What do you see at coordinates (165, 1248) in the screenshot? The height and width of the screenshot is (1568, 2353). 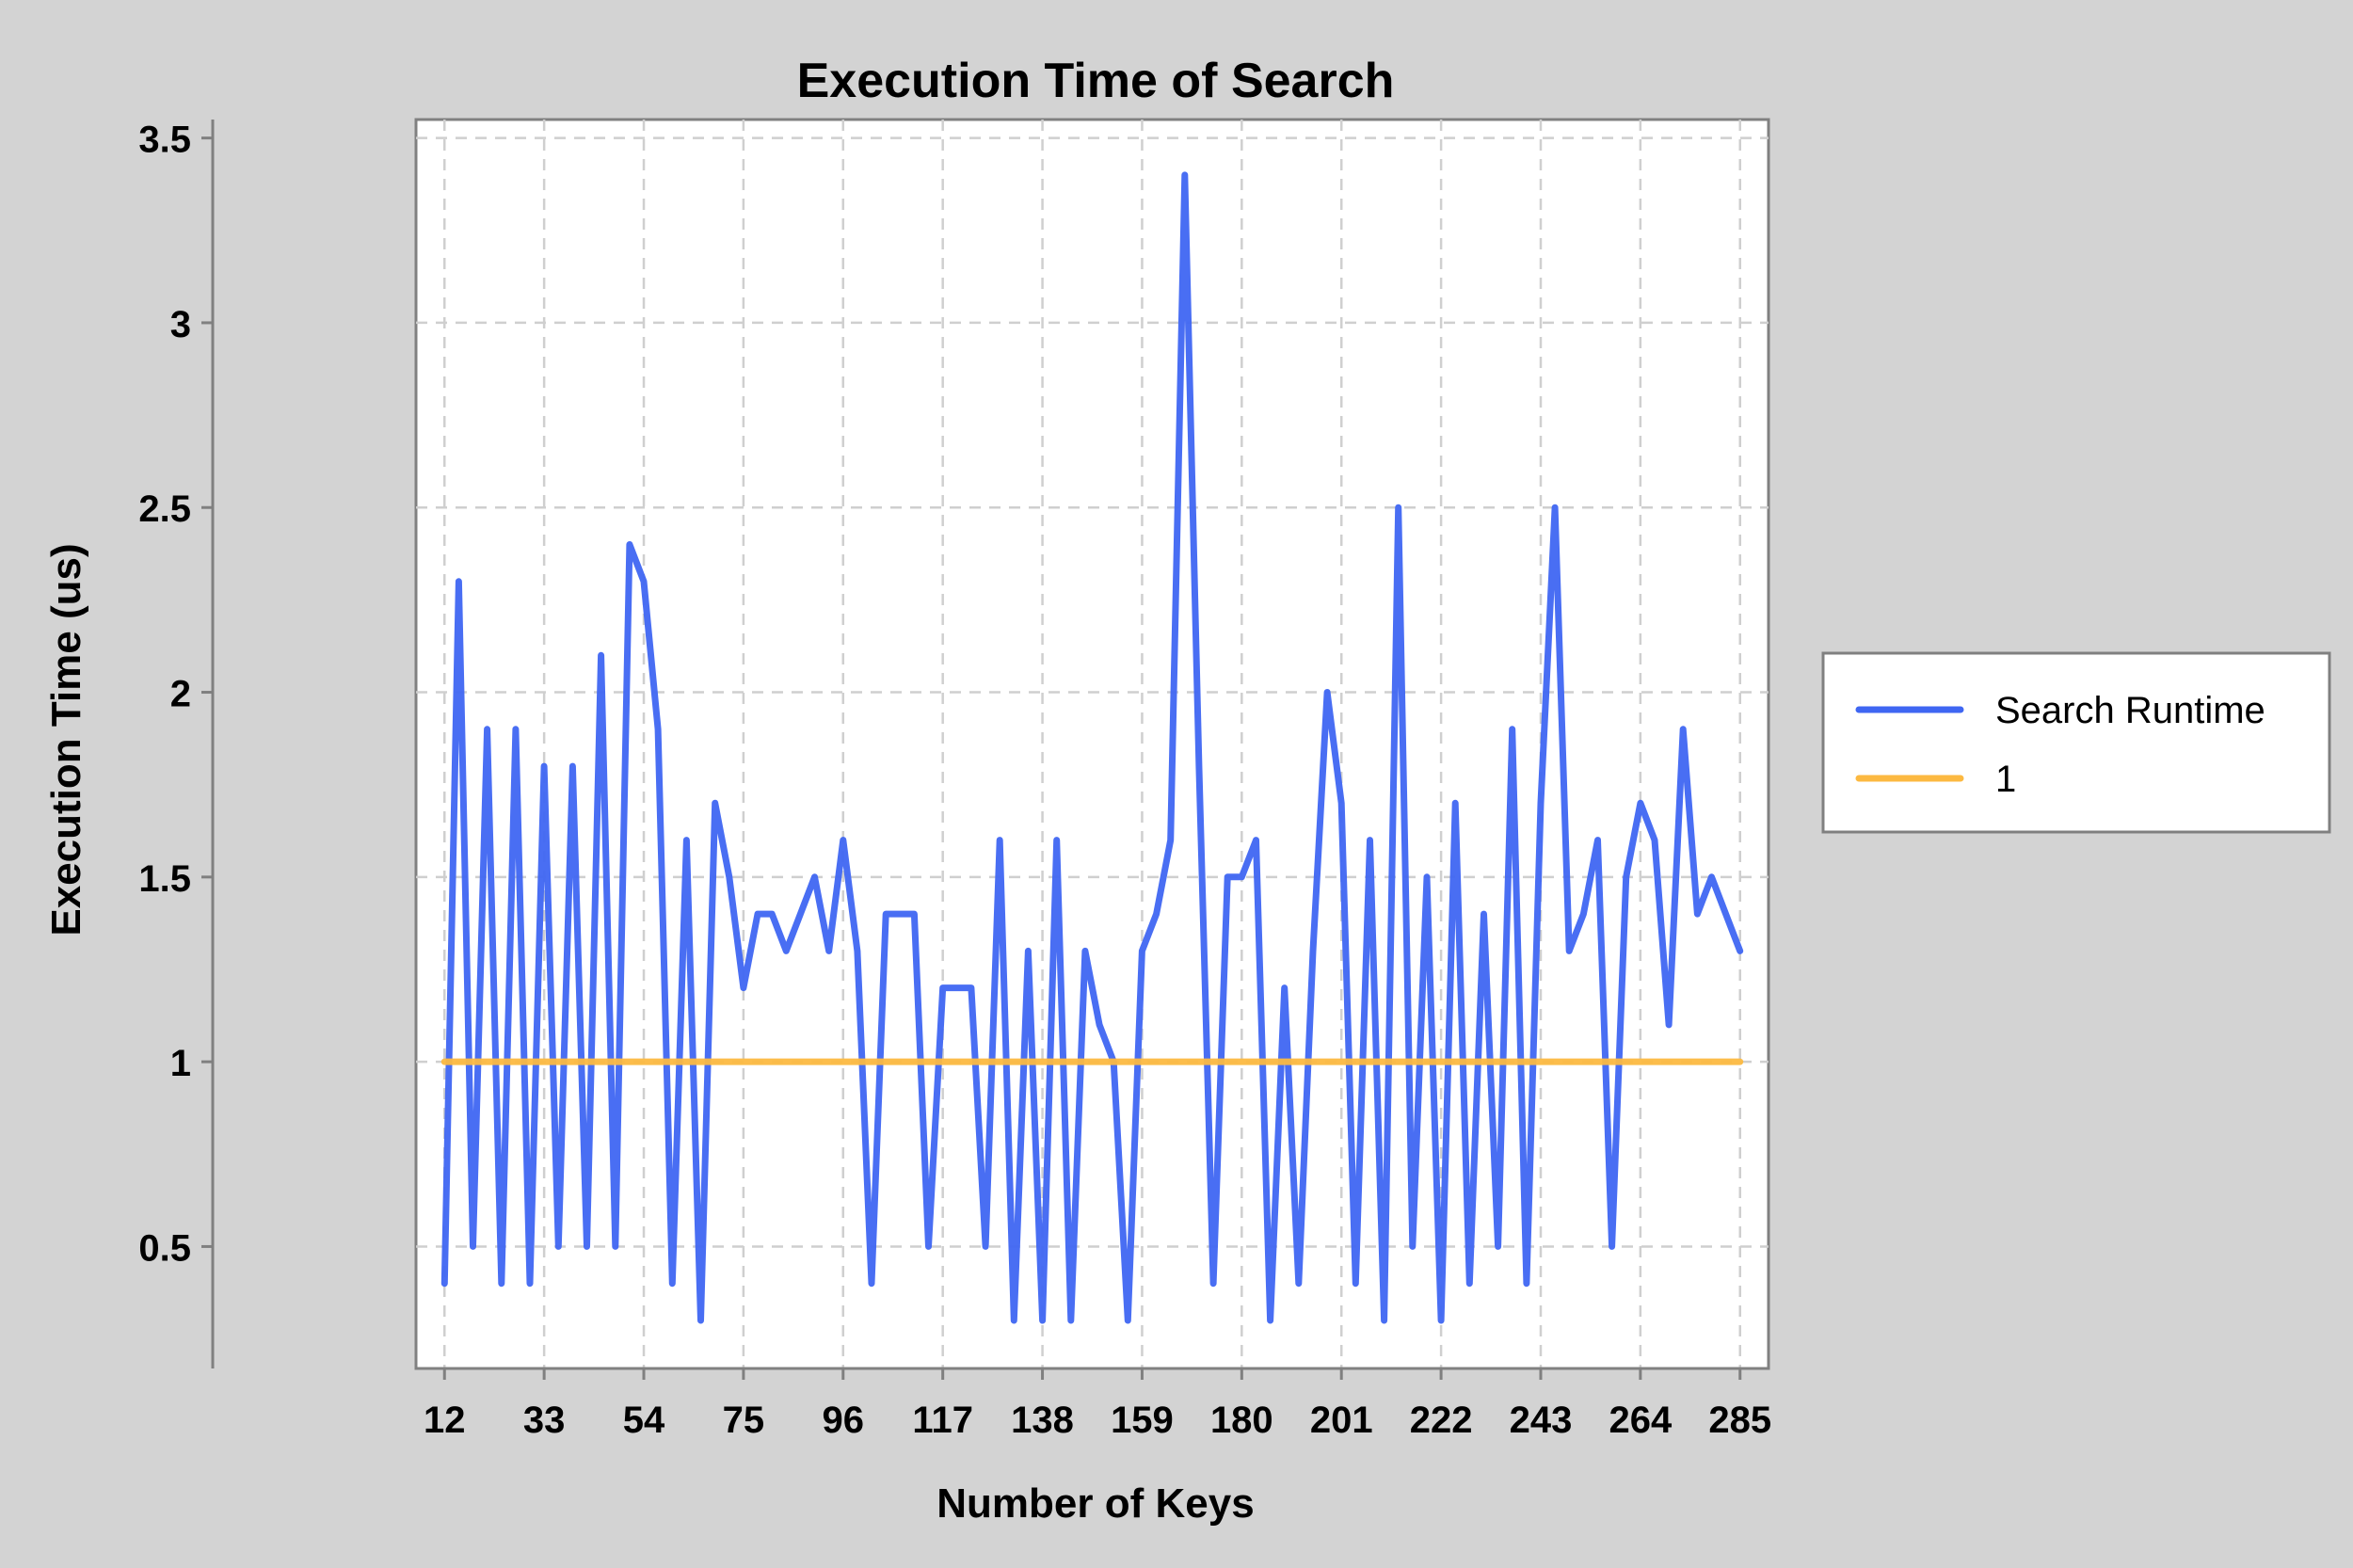 I see `y-tick-label: 0.5` at bounding box center [165, 1248].